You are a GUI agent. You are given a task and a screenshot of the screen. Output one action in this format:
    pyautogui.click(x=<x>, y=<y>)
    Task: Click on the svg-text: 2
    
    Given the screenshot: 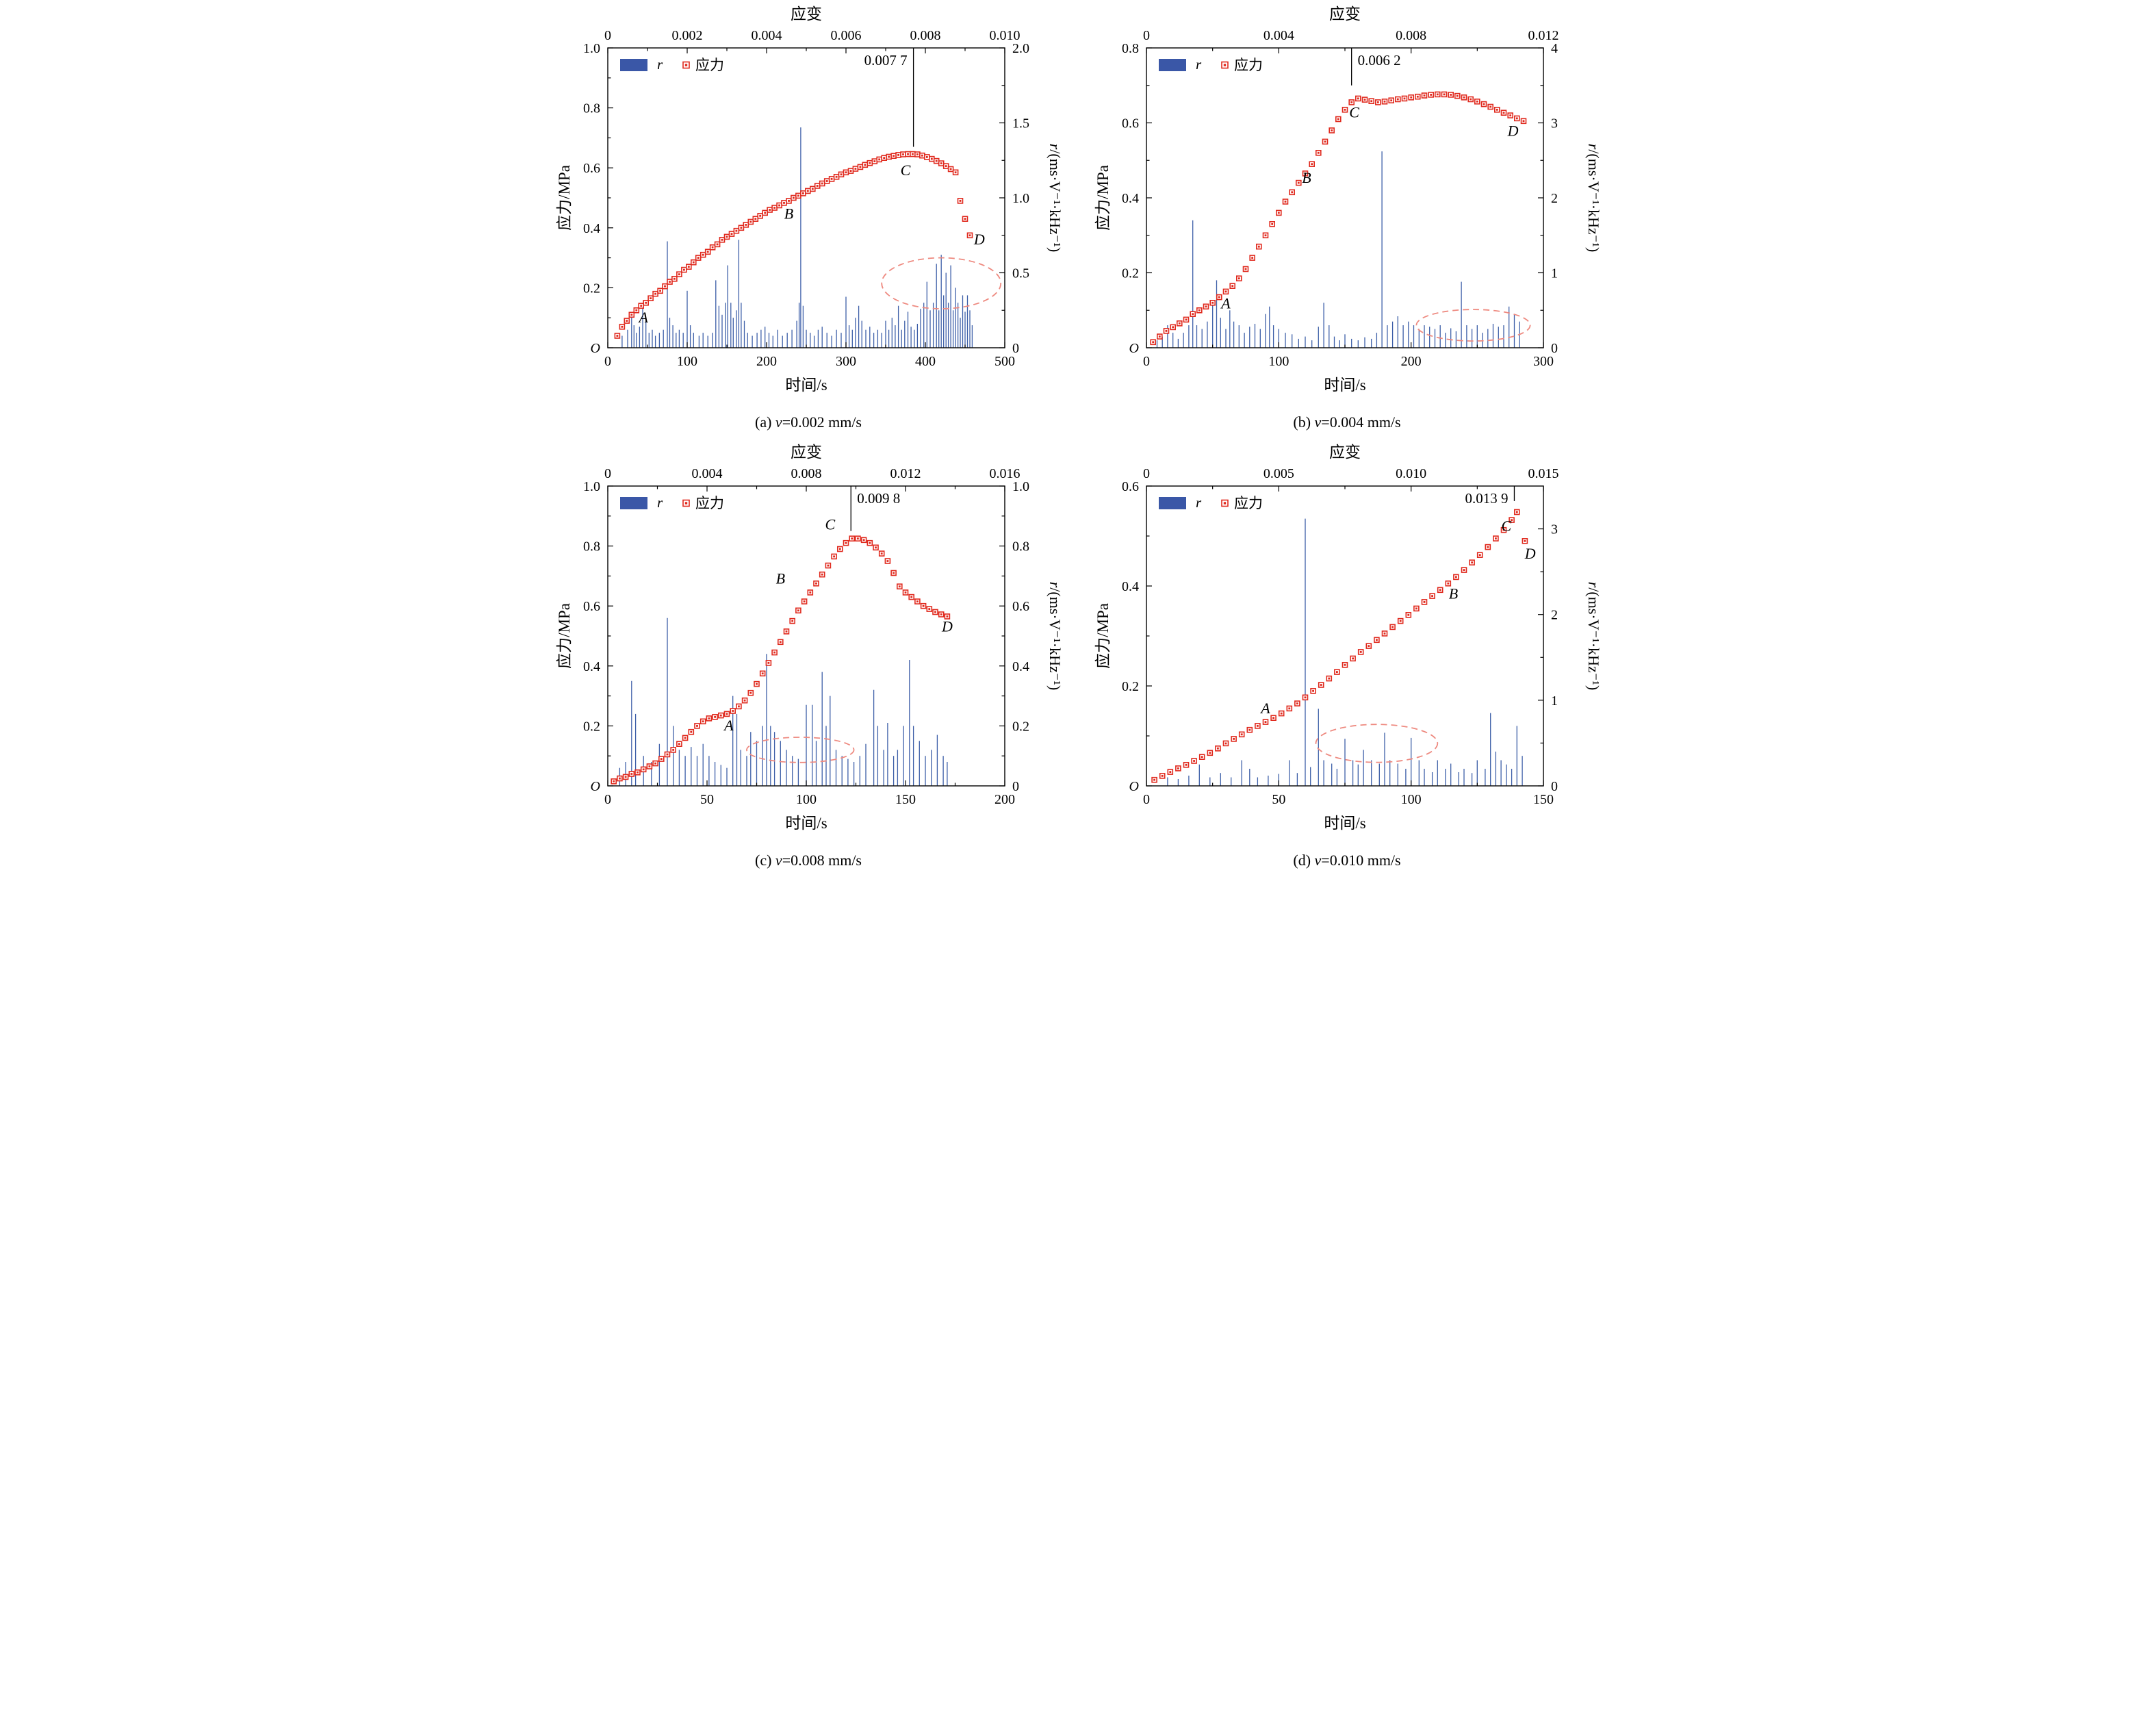 What is the action you would take?
    pyautogui.click(x=1554, y=198)
    